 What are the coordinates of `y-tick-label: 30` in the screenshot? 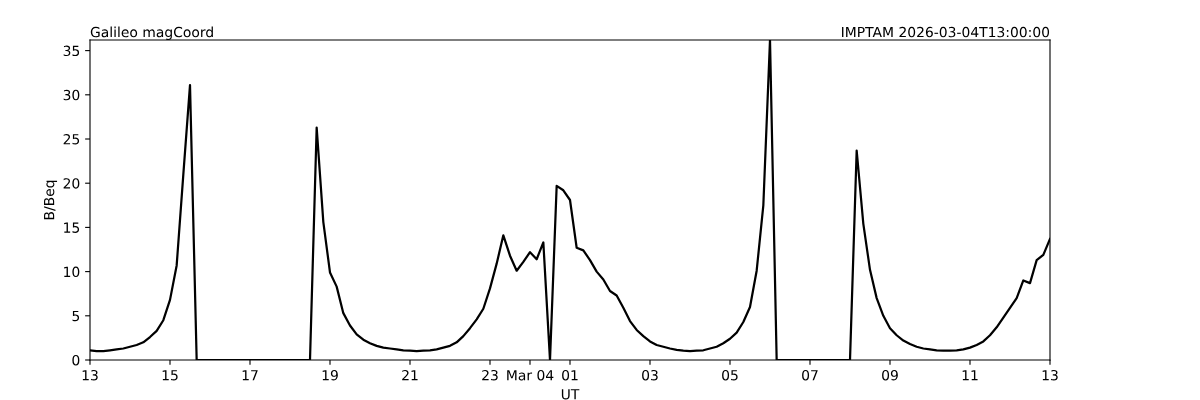 It's located at (71, 95).